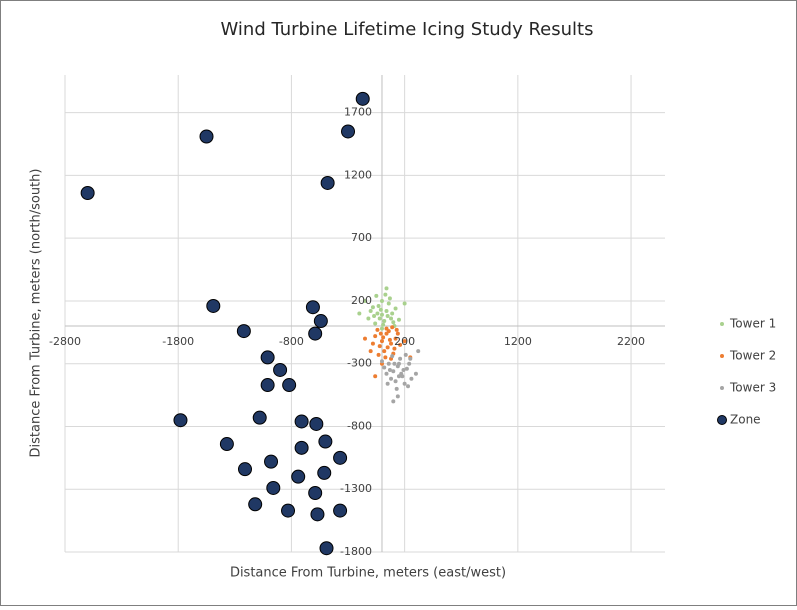 This screenshot has height=610, width=797. Describe the element at coordinates (752, 324) in the screenshot. I see `legend-label: Tower 1` at that location.